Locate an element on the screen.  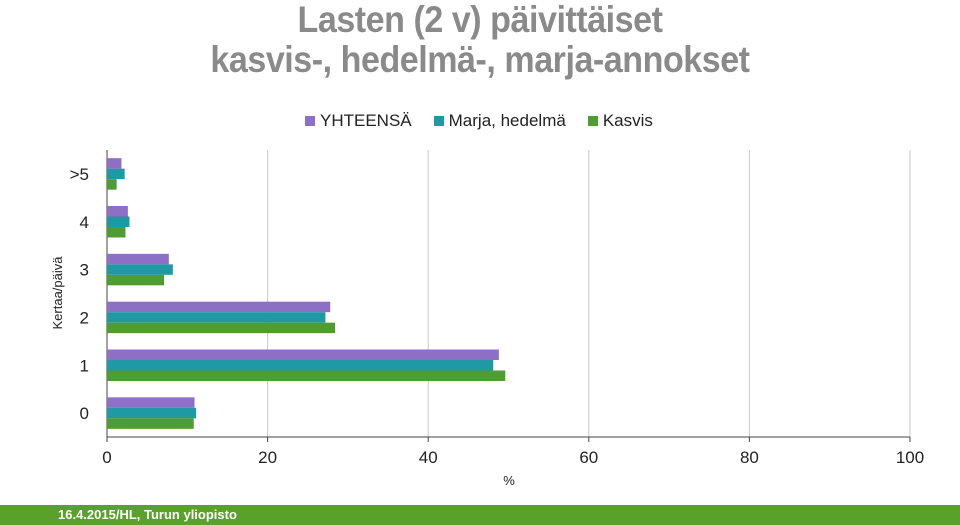
y-tick-label: 4 is located at coordinates (84, 222).